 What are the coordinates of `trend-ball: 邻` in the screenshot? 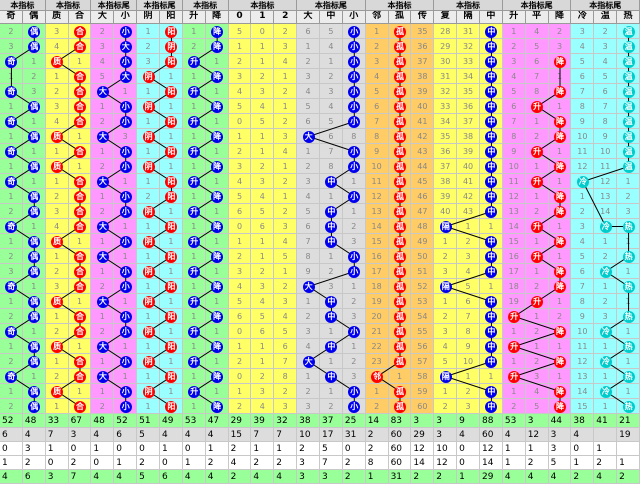 It's located at (377, 376).